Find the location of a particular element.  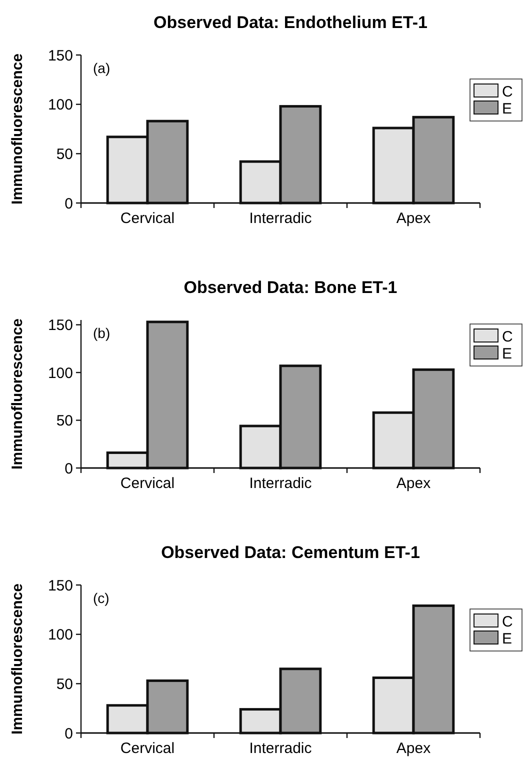

chart-title: Observed Data: Cementum ET-1 is located at coordinates (290, 552).